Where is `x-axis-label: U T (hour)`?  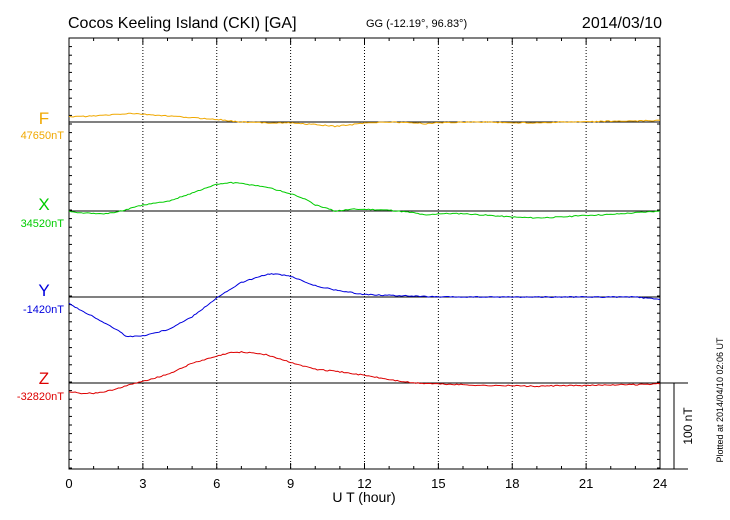 x-axis-label: U T (hour) is located at coordinates (363, 497).